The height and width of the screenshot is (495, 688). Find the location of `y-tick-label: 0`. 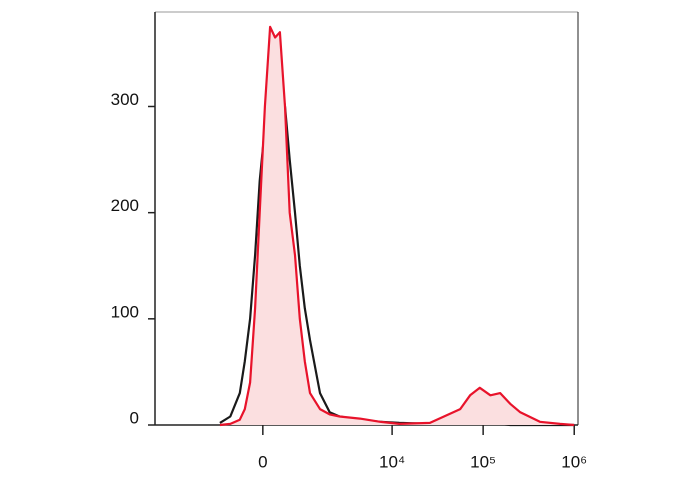

y-tick-label: 0 is located at coordinates (134, 417).